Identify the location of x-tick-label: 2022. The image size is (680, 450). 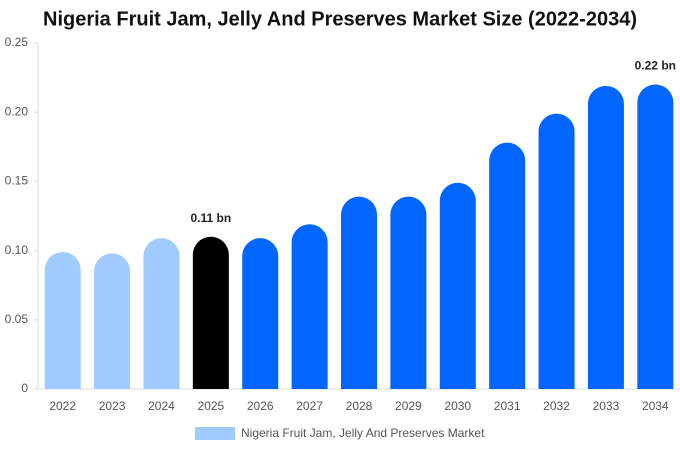
(62, 406).